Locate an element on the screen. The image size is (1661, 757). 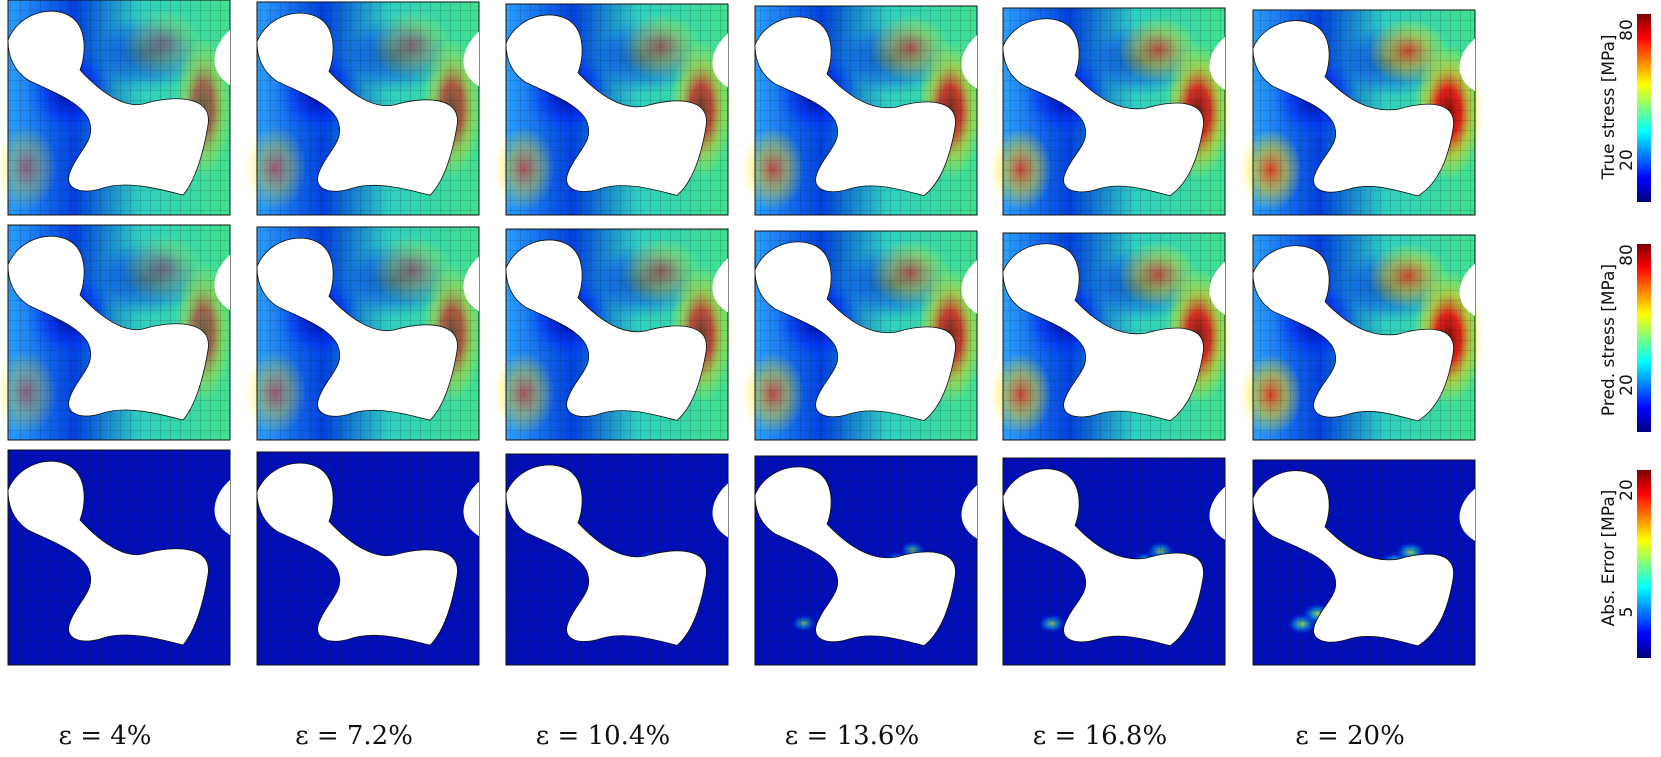
strain-label-1: ε = 4% is located at coordinates (104, 736).